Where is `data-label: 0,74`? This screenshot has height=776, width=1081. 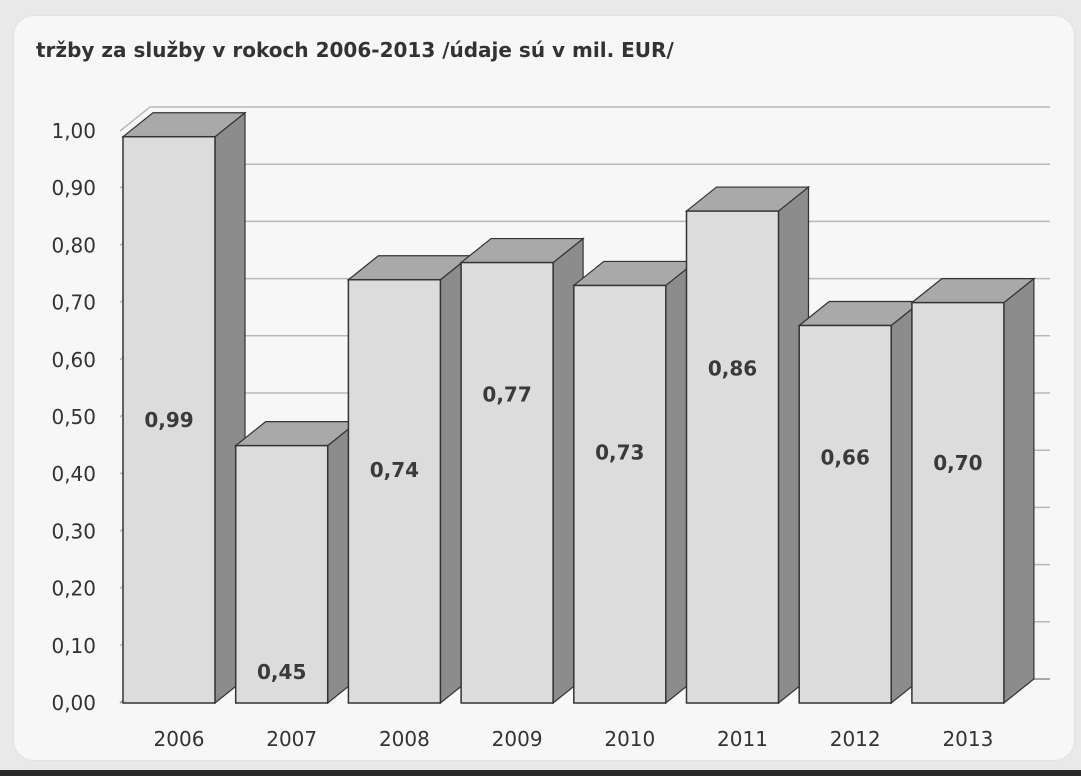
data-label: 0,74 is located at coordinates (394, 470).